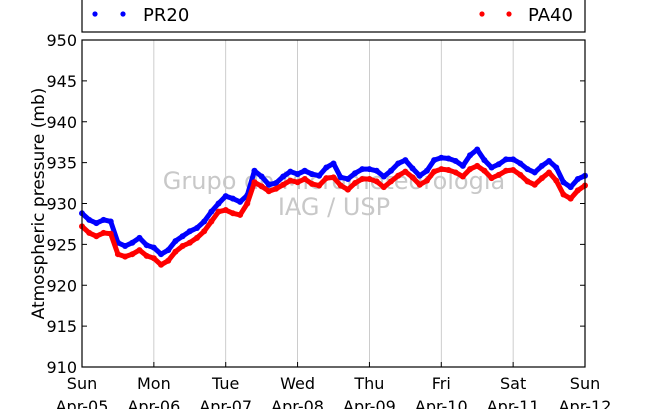  I want to click on legend: PR20 PA40, so click(333, 16).